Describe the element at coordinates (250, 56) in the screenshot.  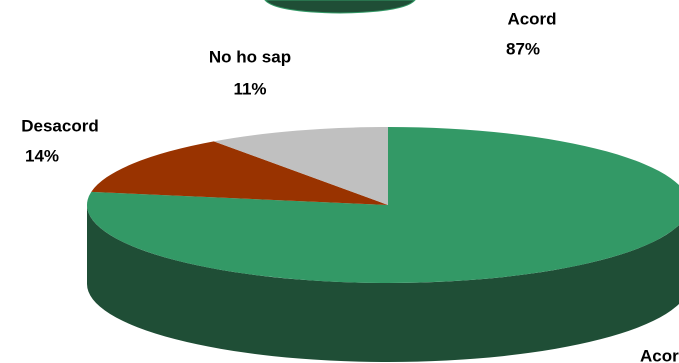
I see `slice-label: No ho sap` at that location.